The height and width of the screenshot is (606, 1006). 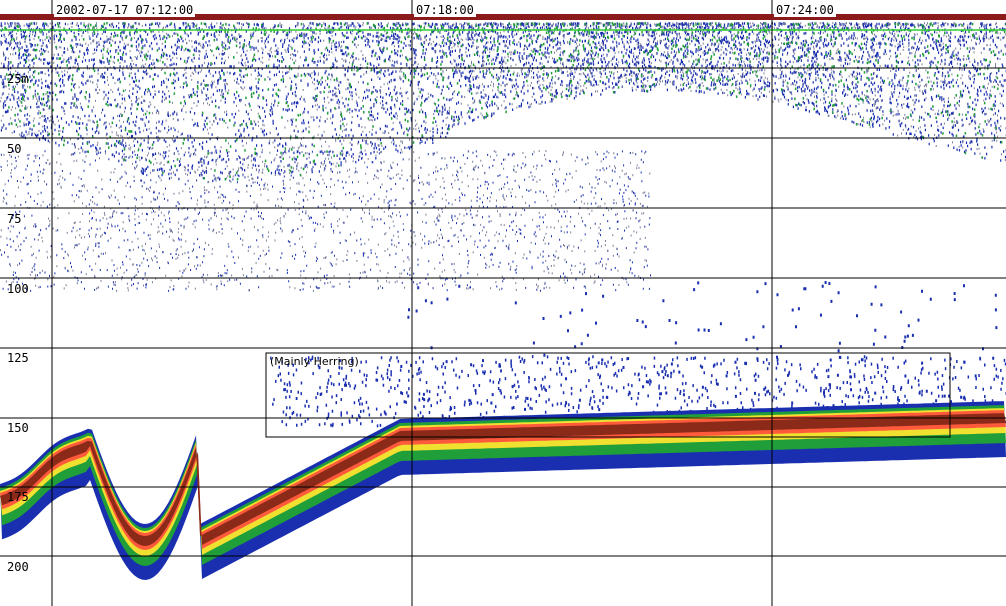 I want to click on herring-annotation-label: (Mainly Herring), so click(x=314, y=361).